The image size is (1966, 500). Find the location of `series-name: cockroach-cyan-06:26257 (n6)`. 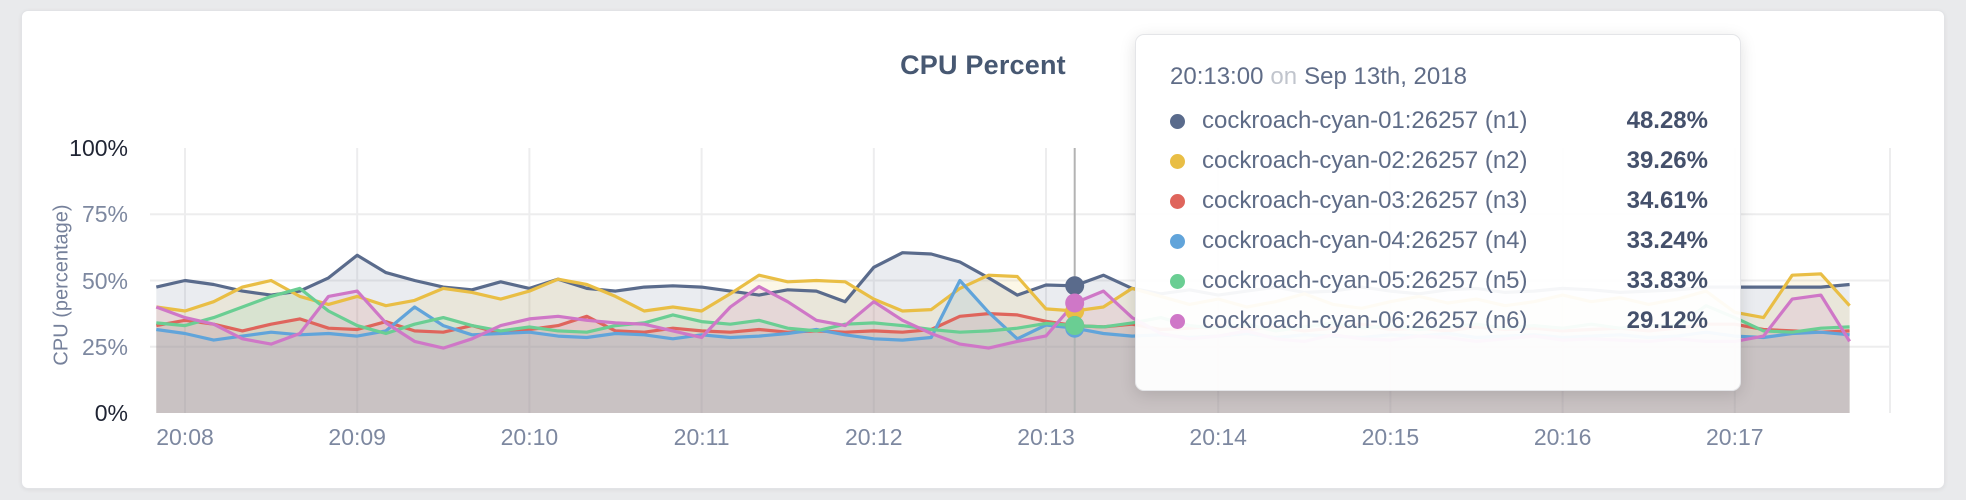

series-name: cockroach-cyan-06:26257 (n6) is located at coordinates (1365, 320).